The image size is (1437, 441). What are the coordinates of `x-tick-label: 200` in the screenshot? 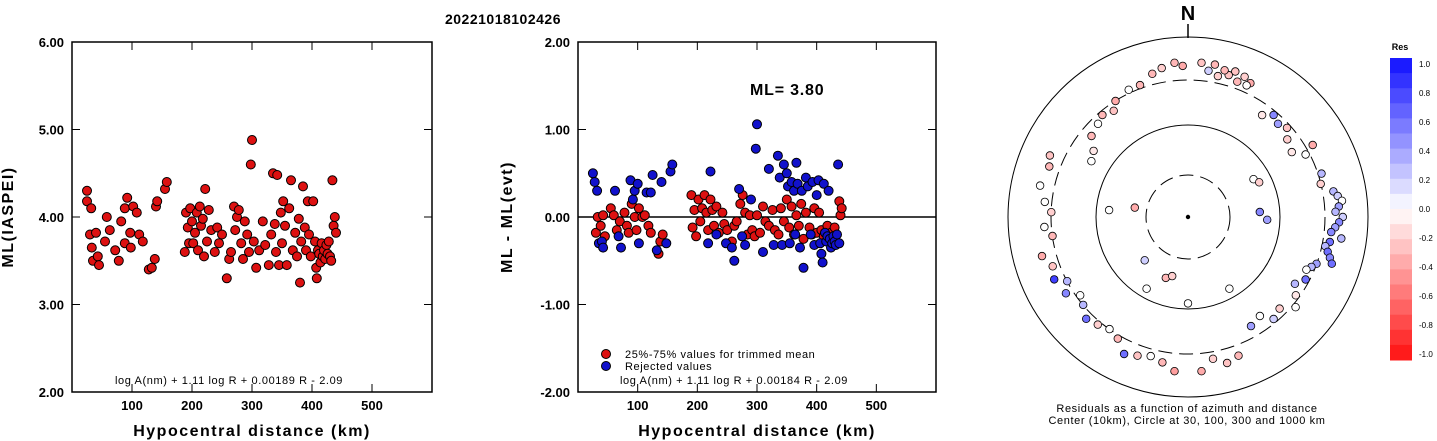 It's located at (192, 405).